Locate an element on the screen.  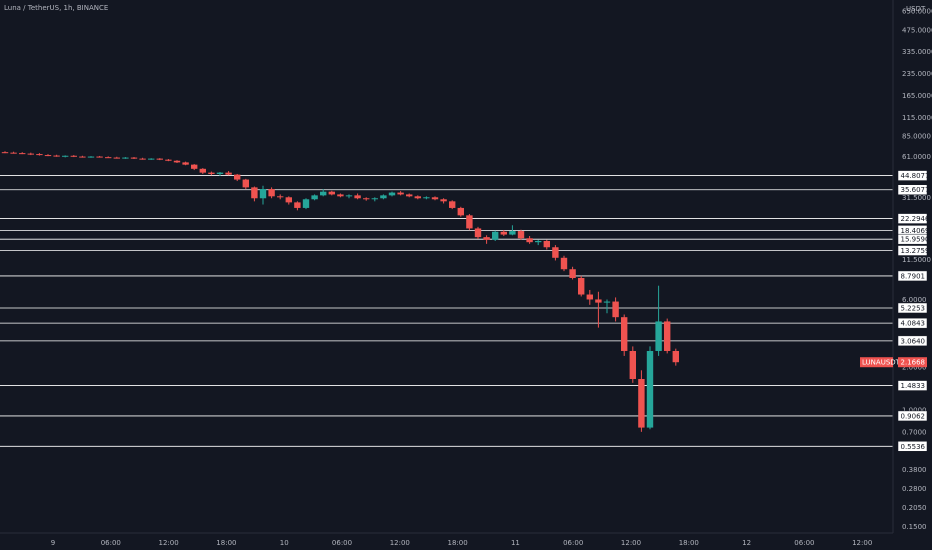
time-tick-label: 12 is located at coordinates (746, 543).